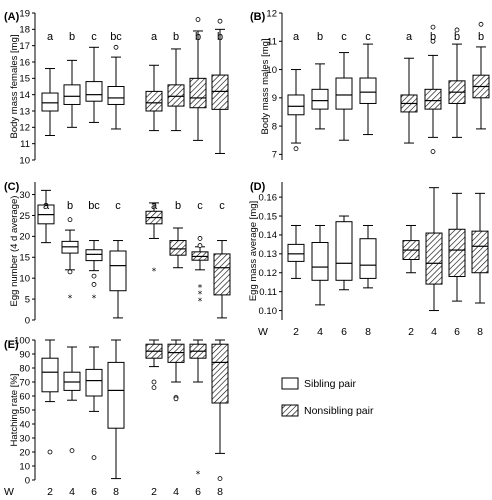  I want to click on nonsibling-box-w6: *, so click(198, 409).